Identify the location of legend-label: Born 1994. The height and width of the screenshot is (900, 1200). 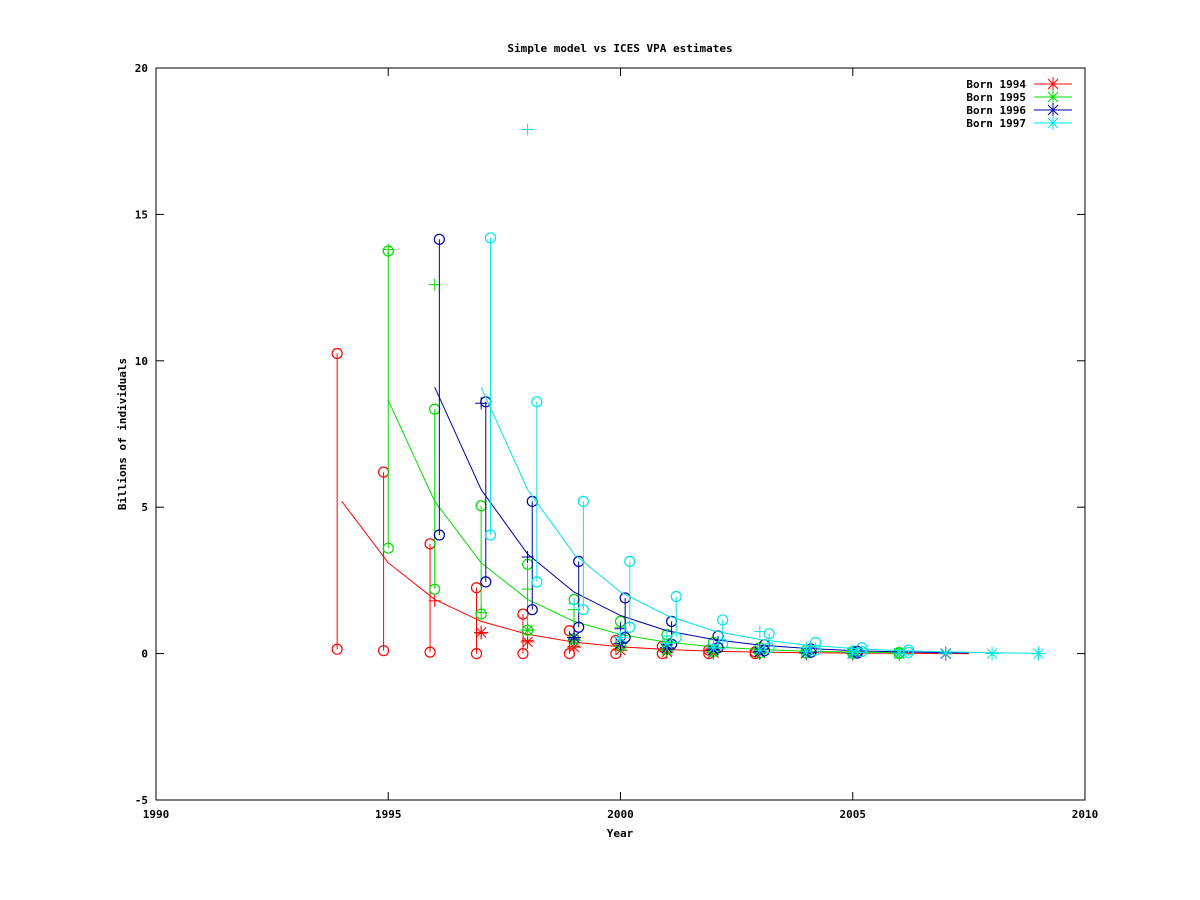
(996, 84).